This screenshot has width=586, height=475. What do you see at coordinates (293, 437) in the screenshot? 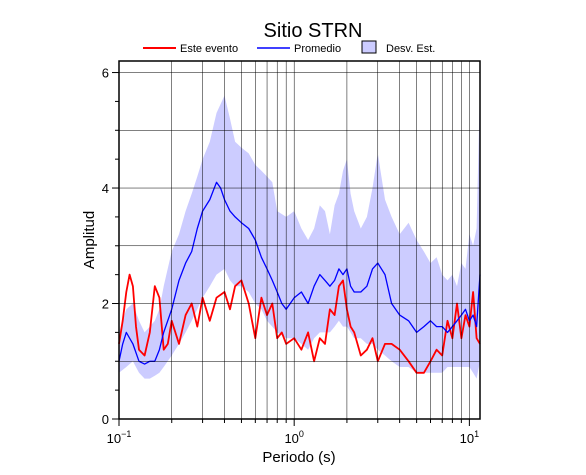
I see `x-tick-label: 10⁰` at bounding box center [293, 437].